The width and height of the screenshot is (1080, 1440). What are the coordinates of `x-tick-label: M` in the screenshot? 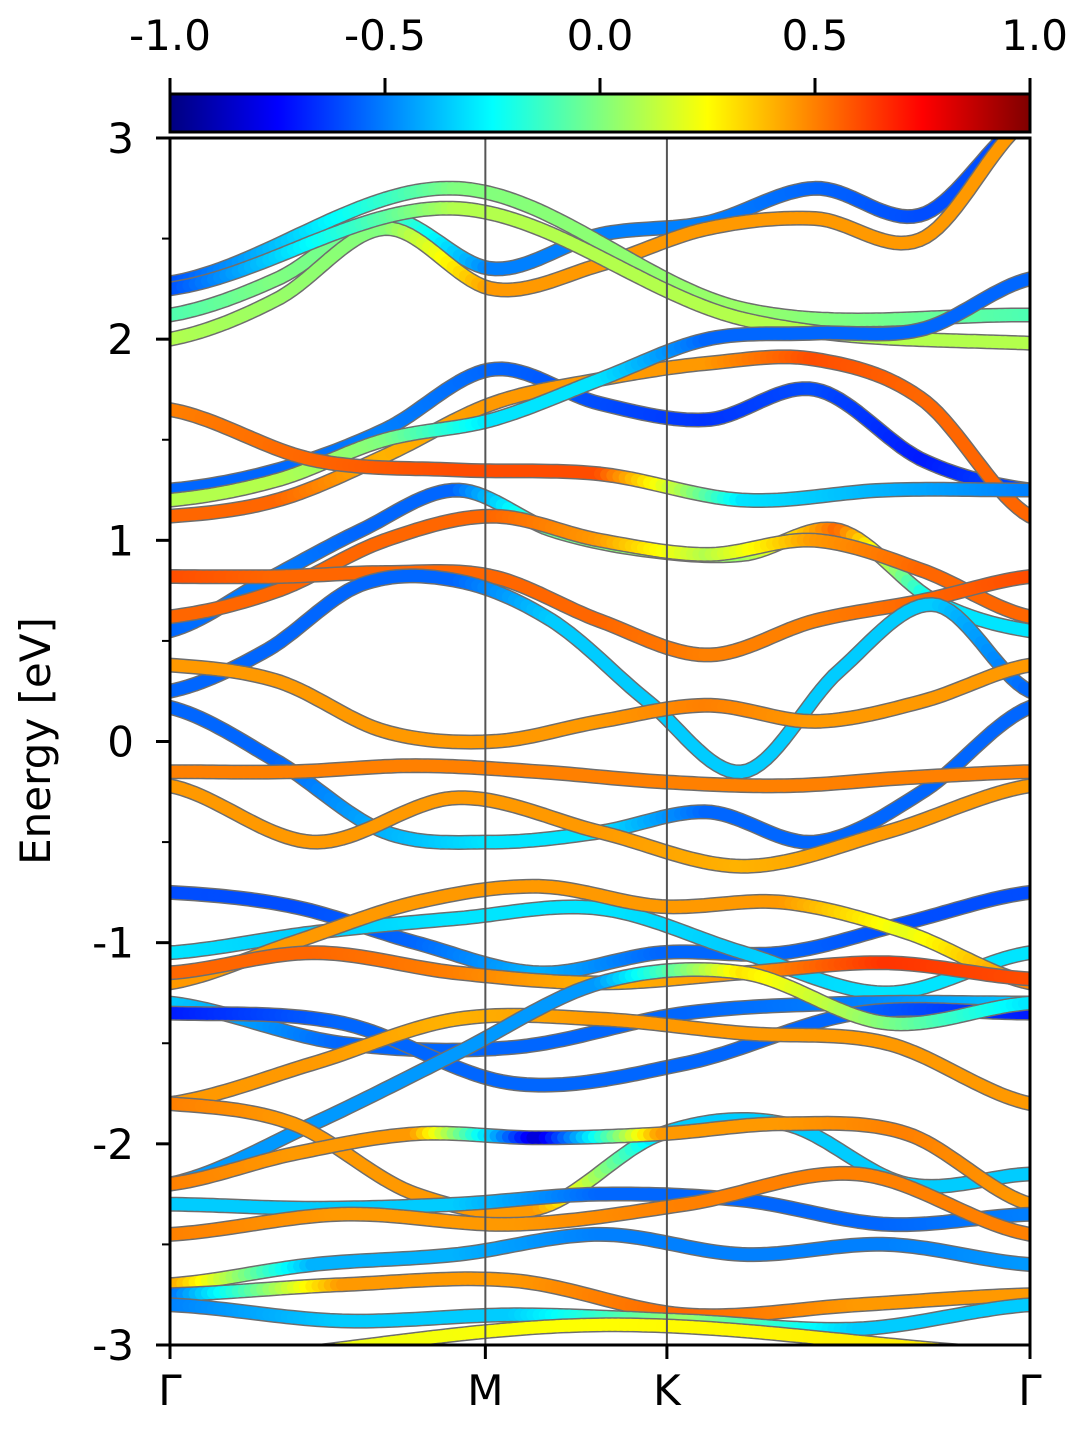 It's located at (485, 1390).